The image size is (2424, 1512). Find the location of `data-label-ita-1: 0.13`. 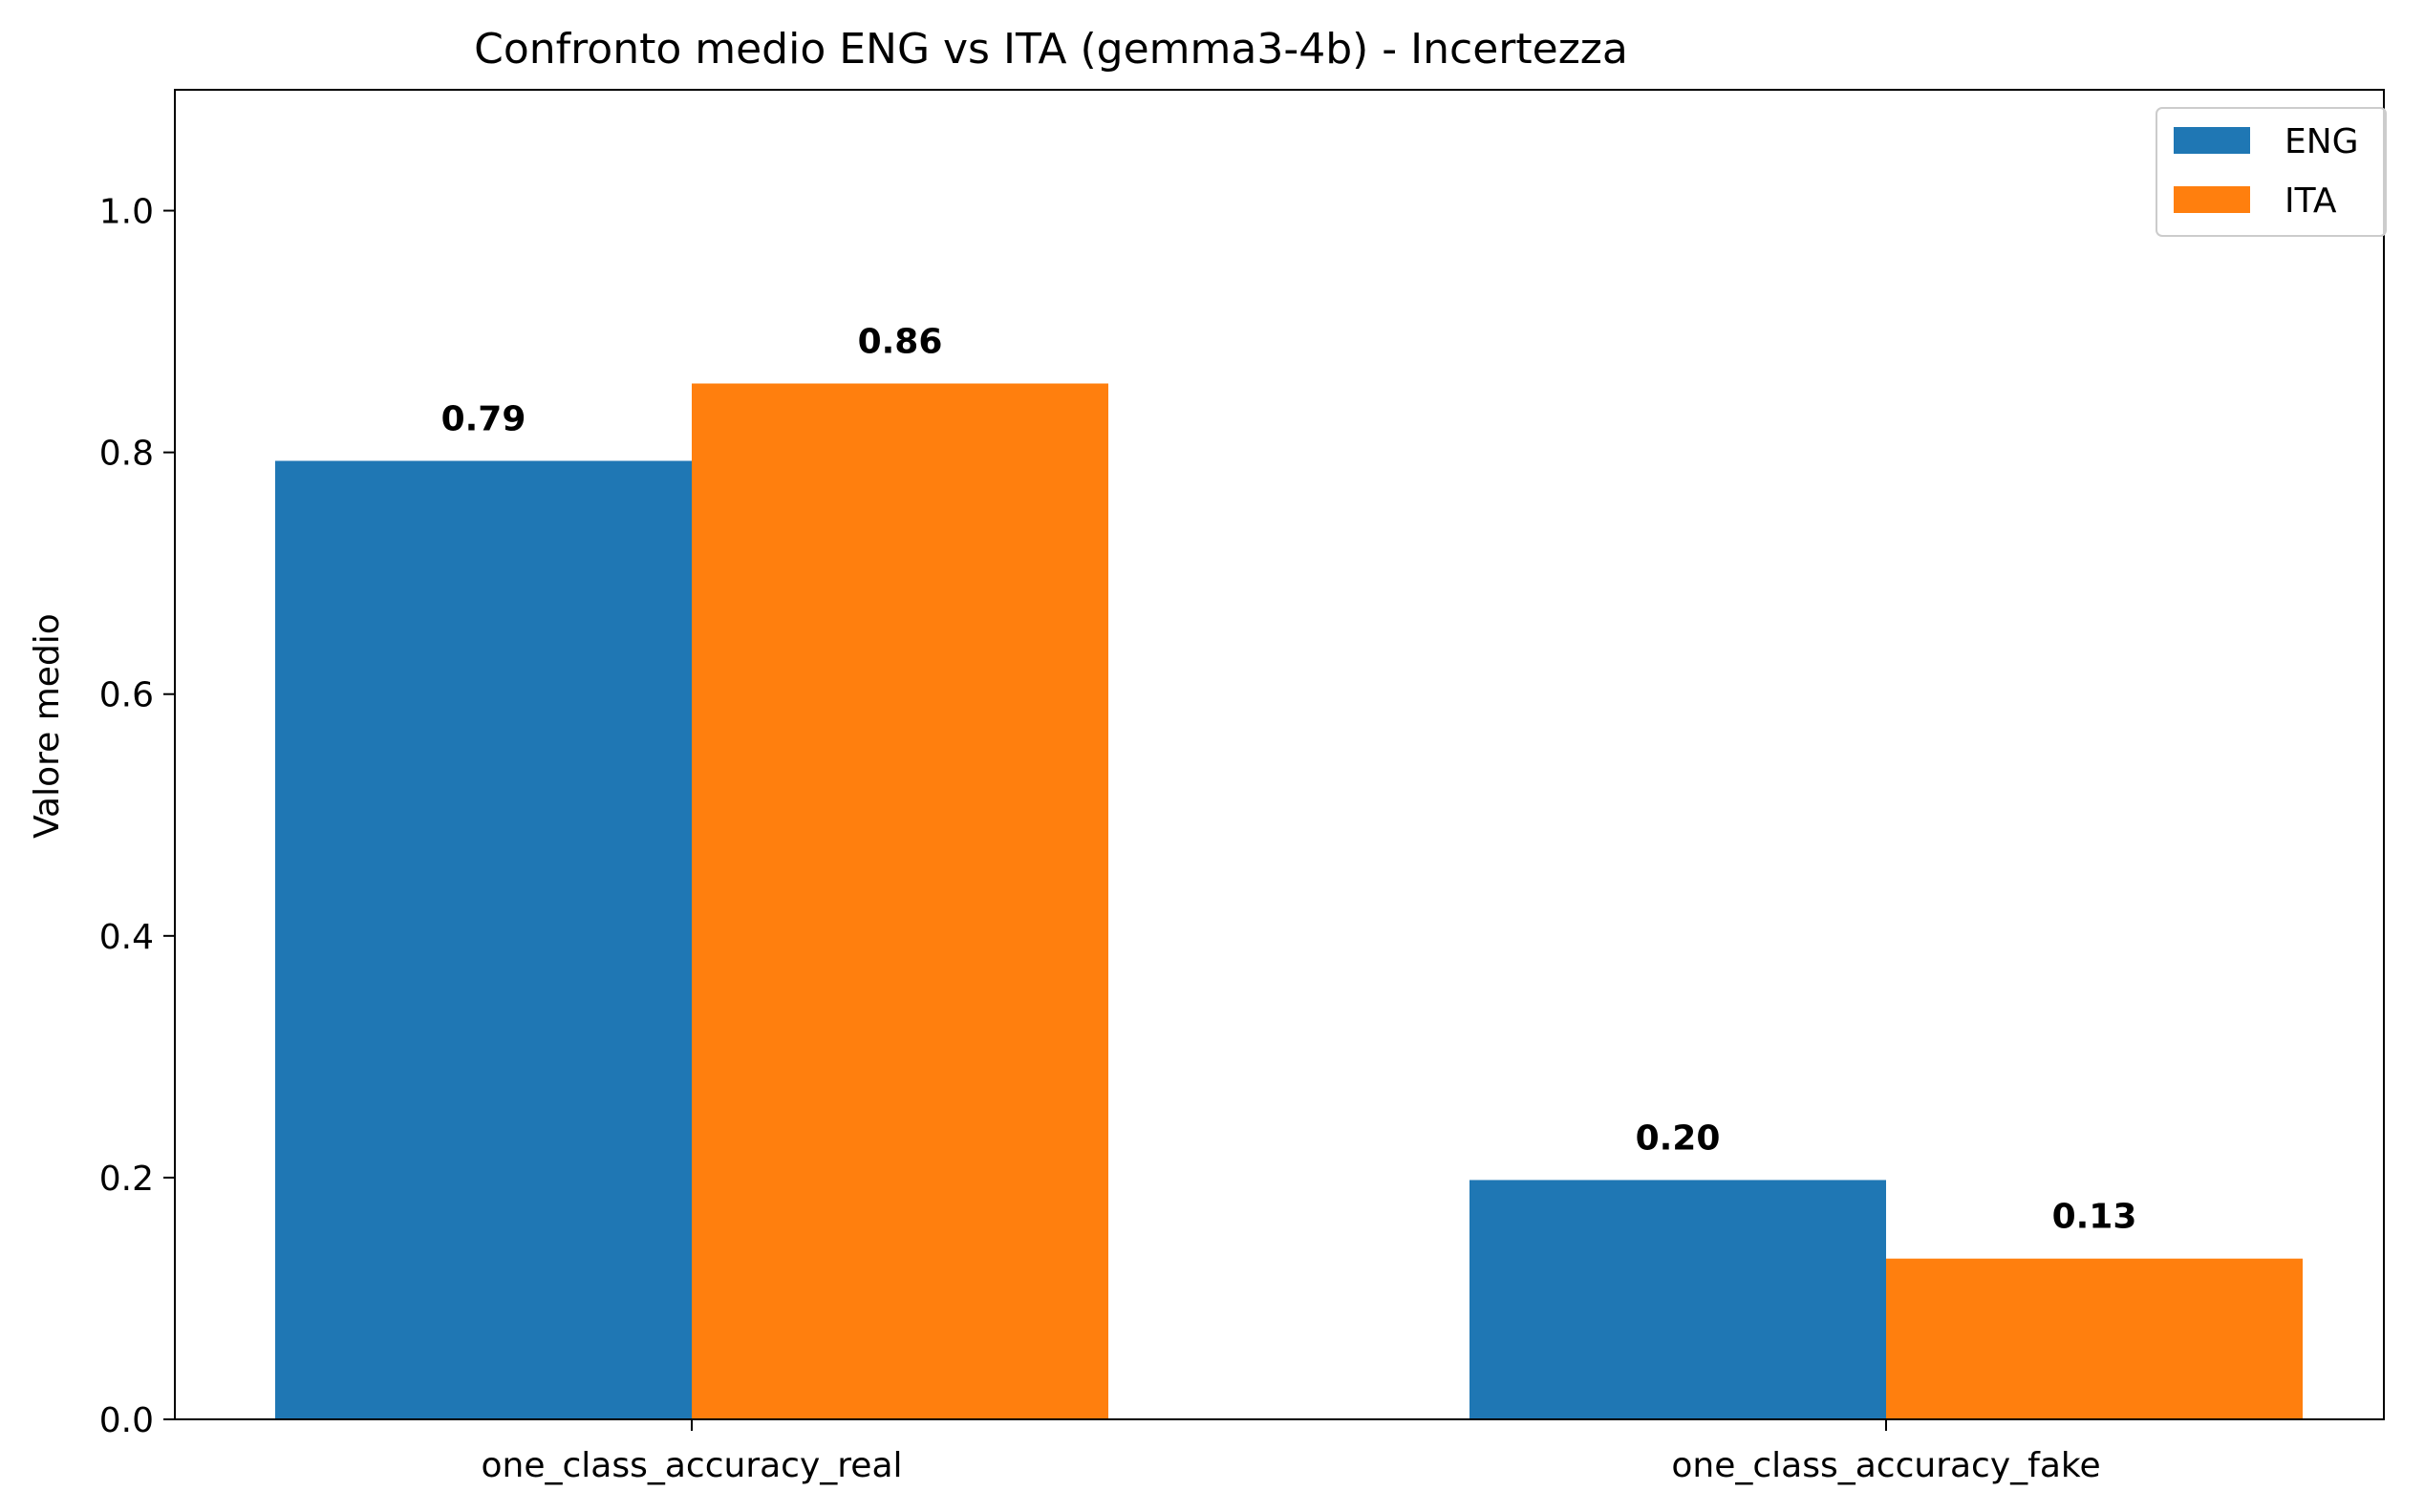

data-label-ita-1: 0.13 is located at coordinates (2095, 1217).